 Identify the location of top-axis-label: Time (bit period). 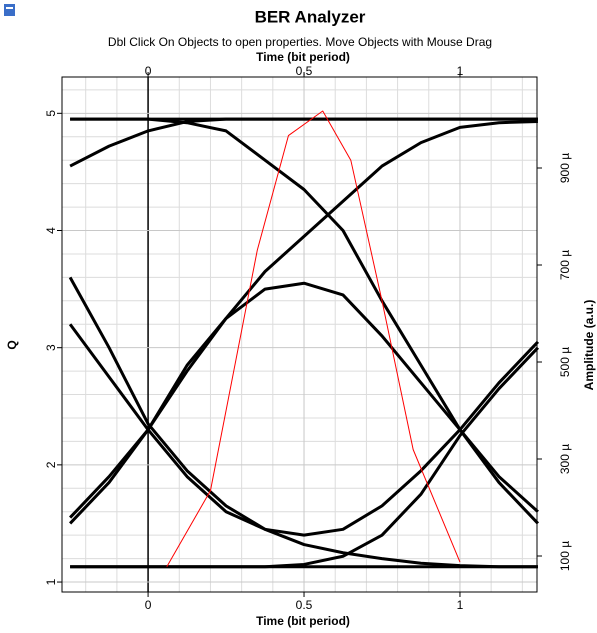
(303, 57).